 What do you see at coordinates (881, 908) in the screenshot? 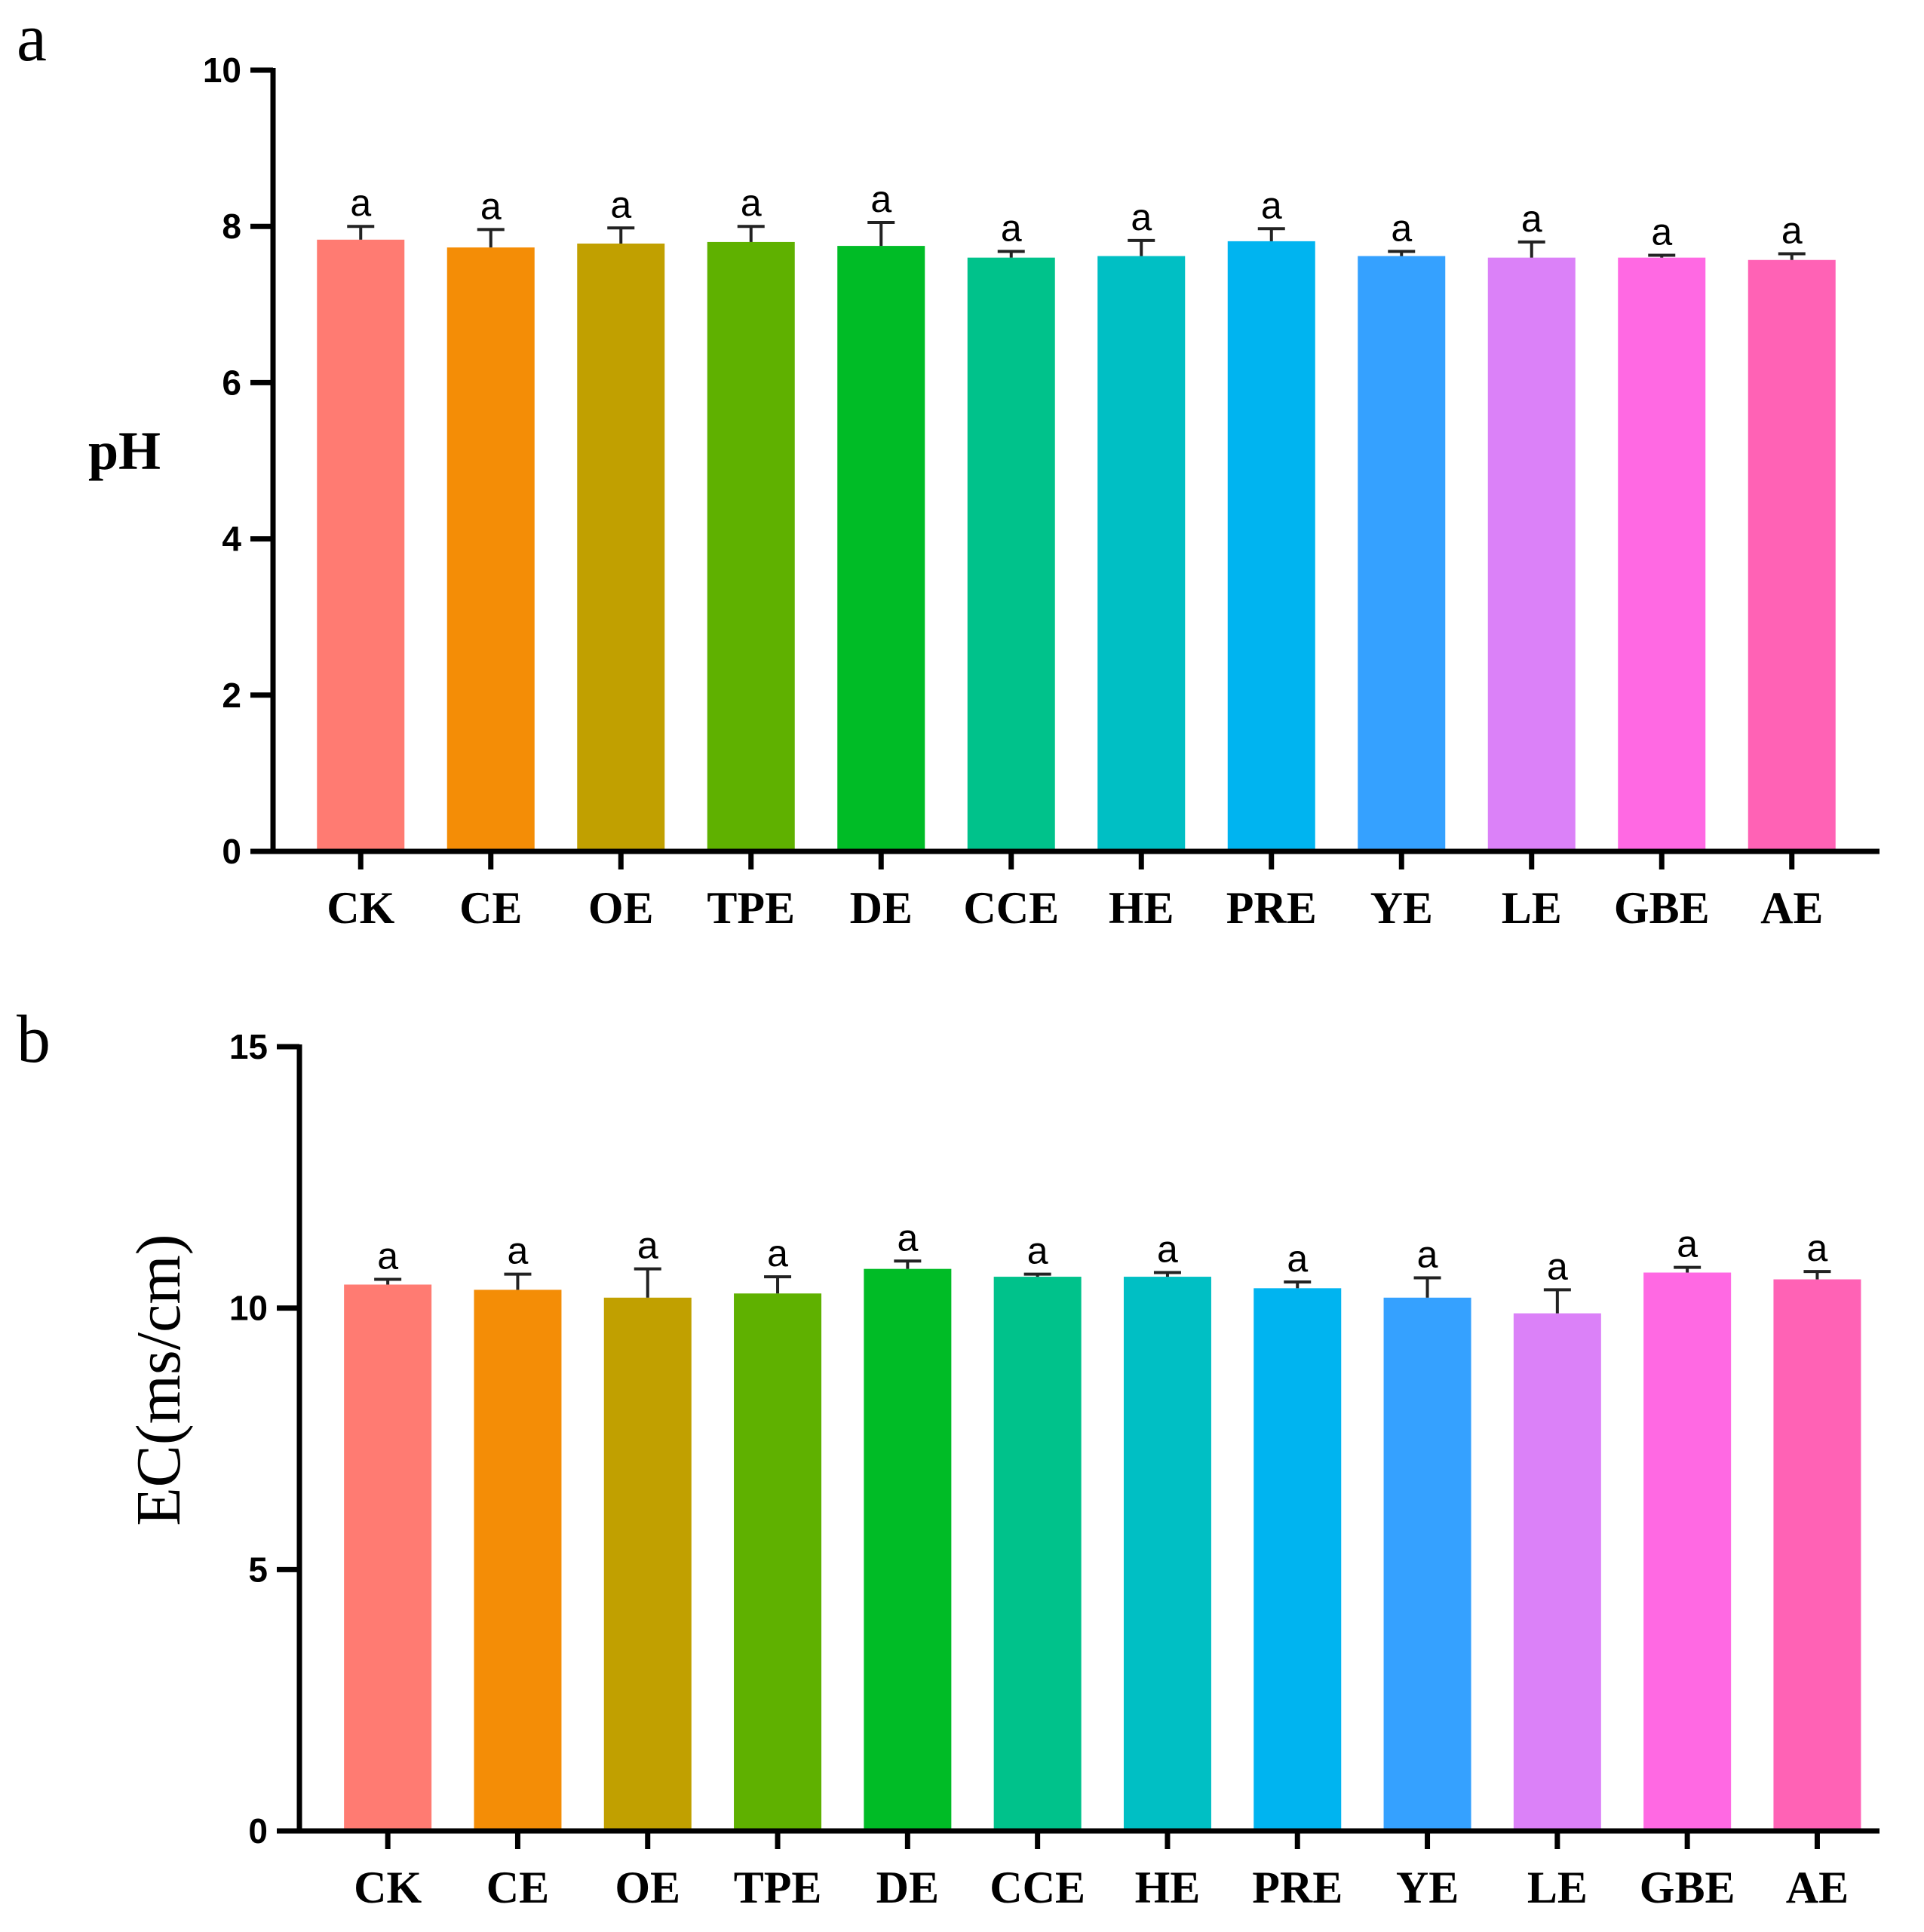
I see `panel-a-x-tick-label-de: DE` at bounding box center [881, 908].